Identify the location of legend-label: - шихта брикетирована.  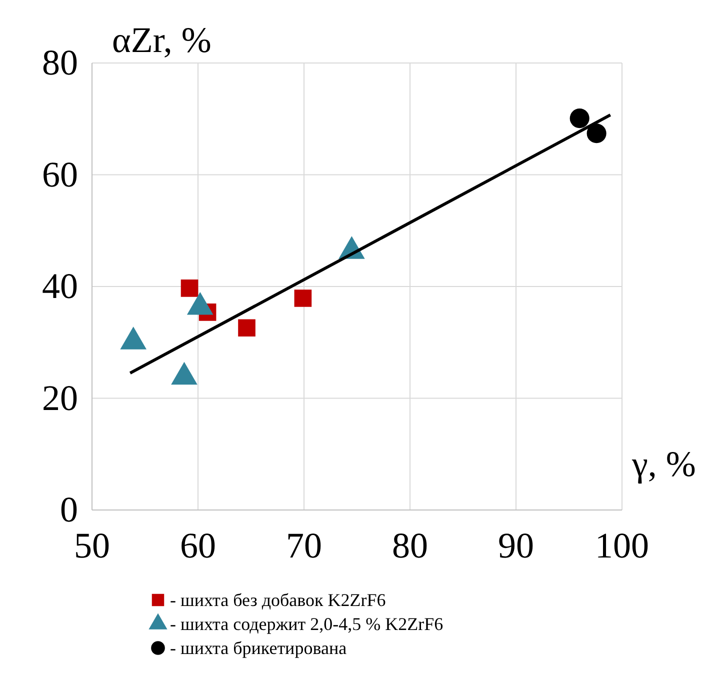
(258, 648).